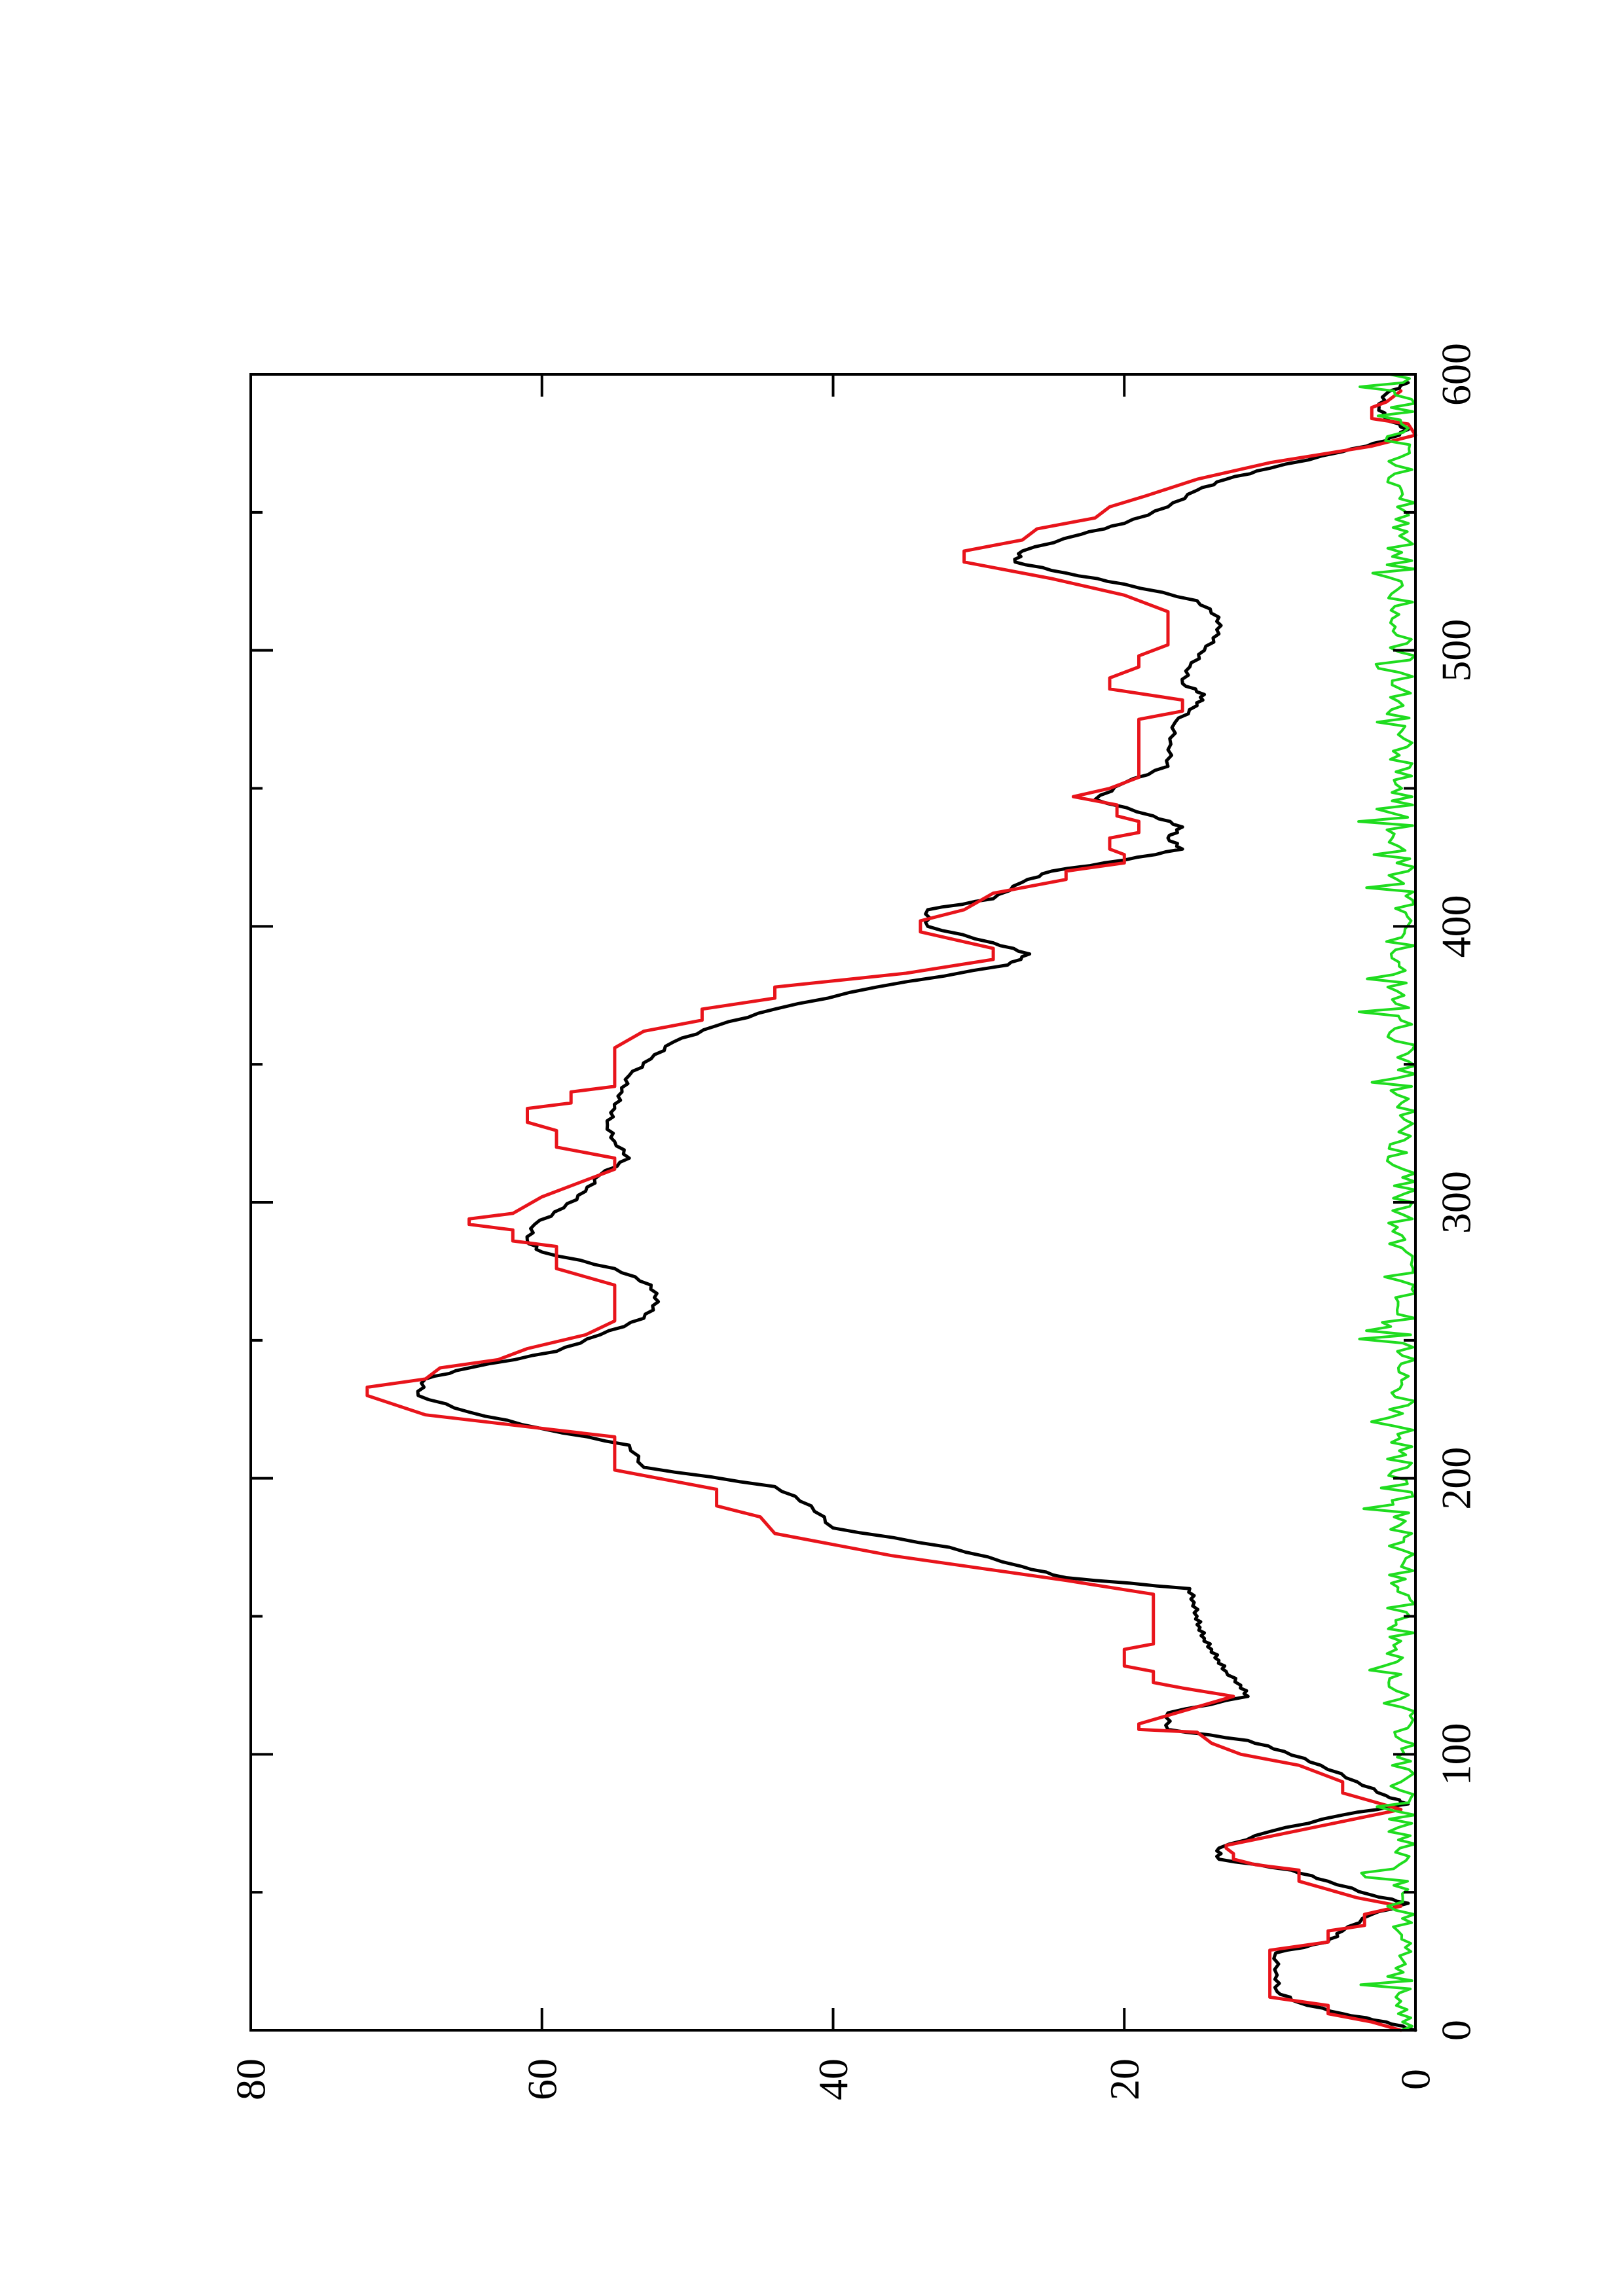 This screenshot has height=2296, width=1623. What do you see at coordinates (1456, 1754) in the screenshot?
I see `x-tick-label: 100` at bounding box center [1456, 1754].